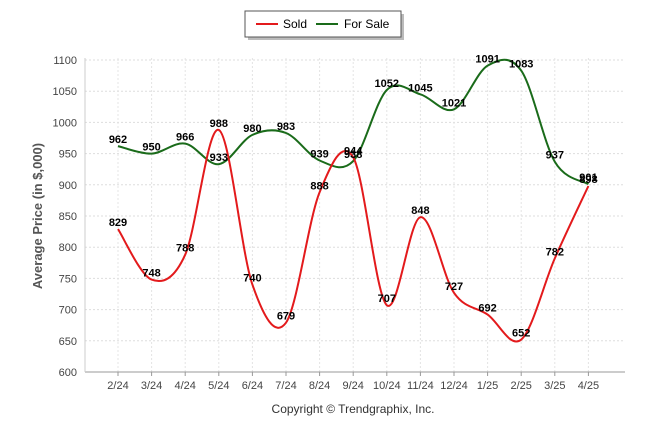 The image size is (646, 434). What do you see at coordinates (65, 92) in the screenshot?
I see `y-tick-label: 1050` at bounding box center [65, 92].